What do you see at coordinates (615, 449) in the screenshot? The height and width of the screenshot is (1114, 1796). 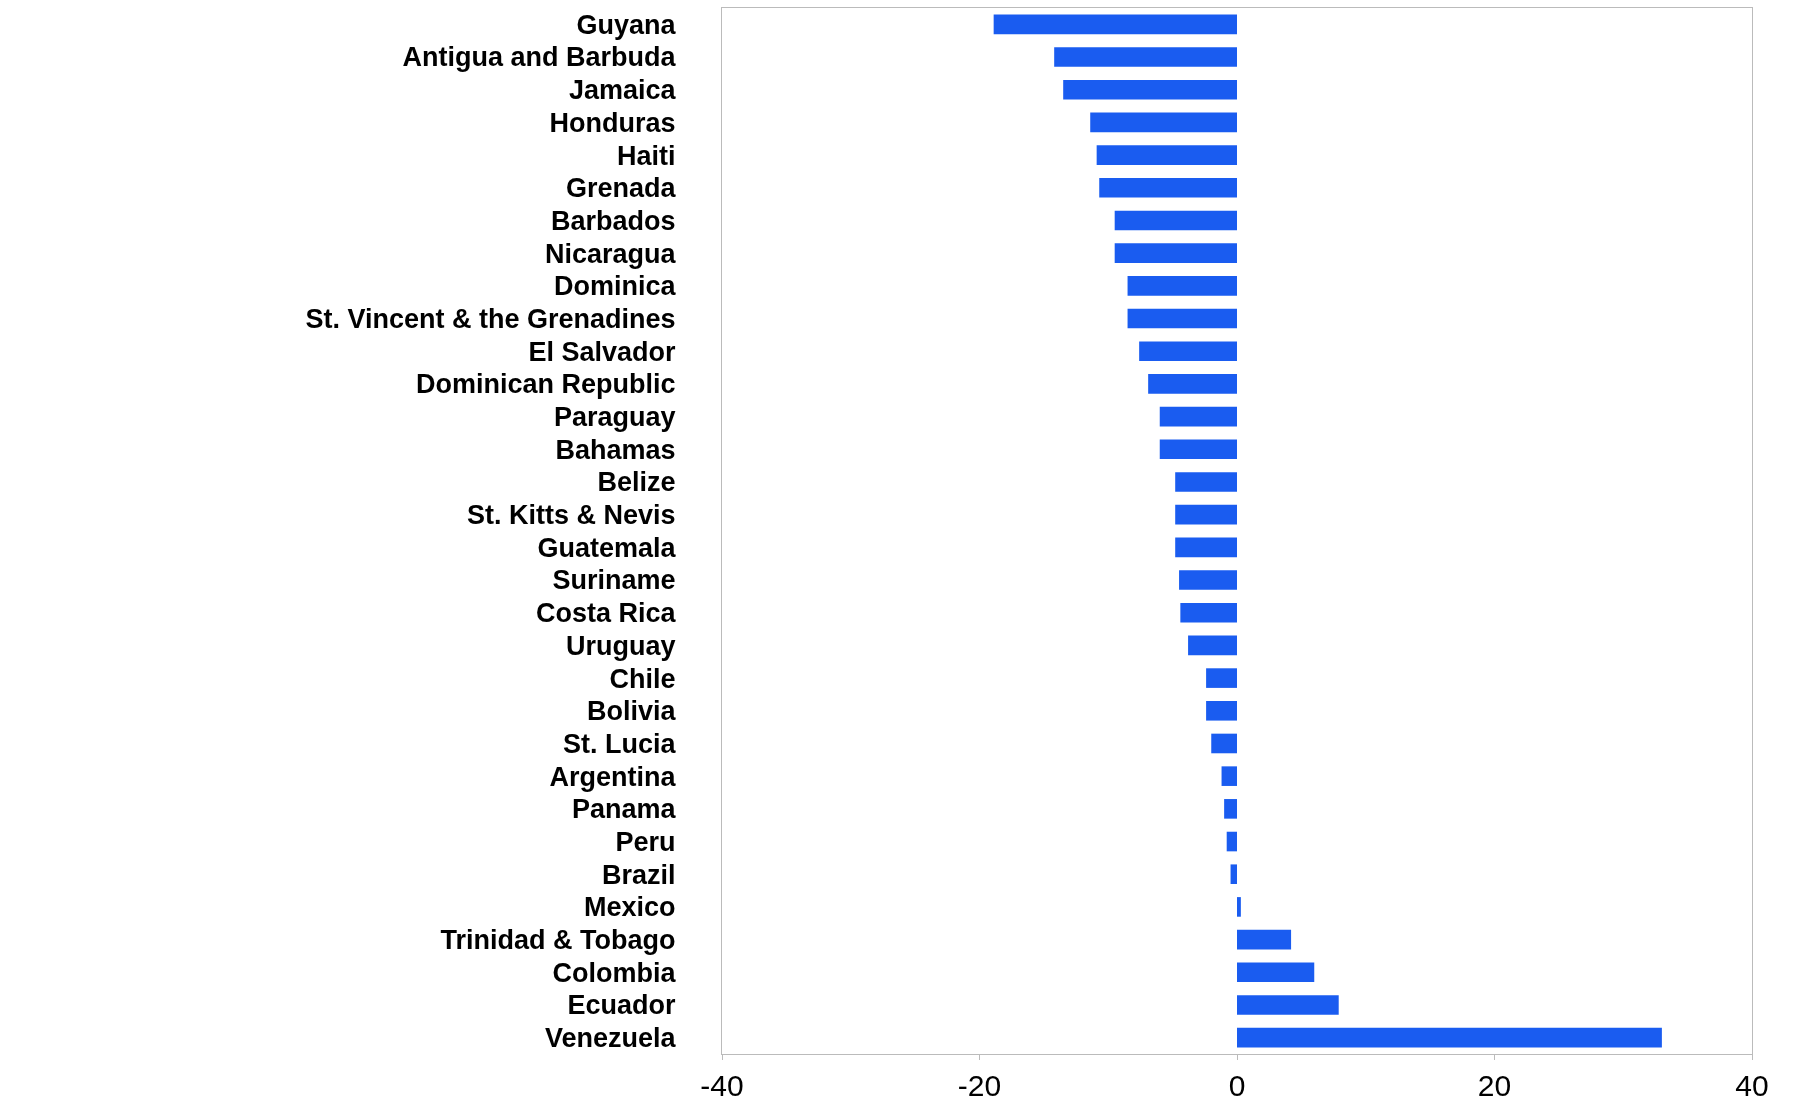 I see `y-tick-label: Bahamas` at bounding box center [615, 449].